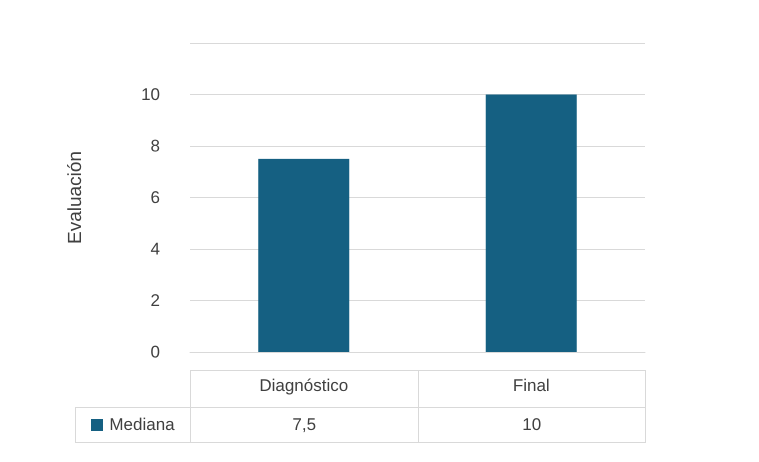  Describe the element at coordinates (532, 425) in the screenshot. I see `data-label: 10` at that location.